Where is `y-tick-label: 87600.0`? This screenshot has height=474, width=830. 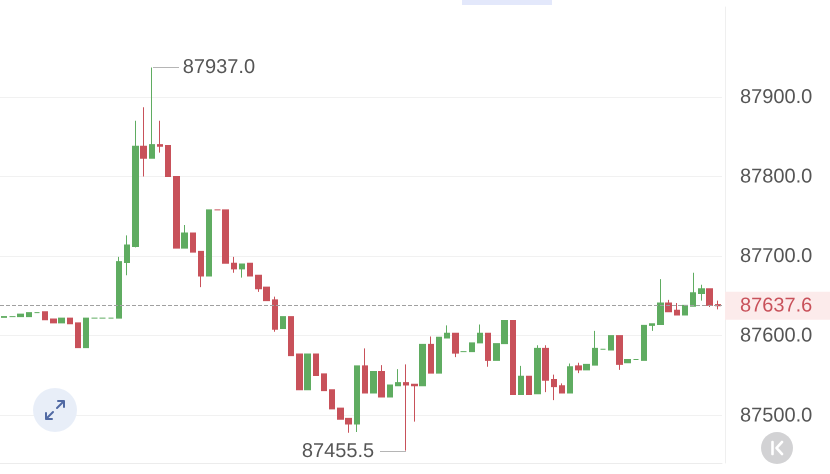 y-tick-label: 87600.0 is located at coordinates (776, 335).